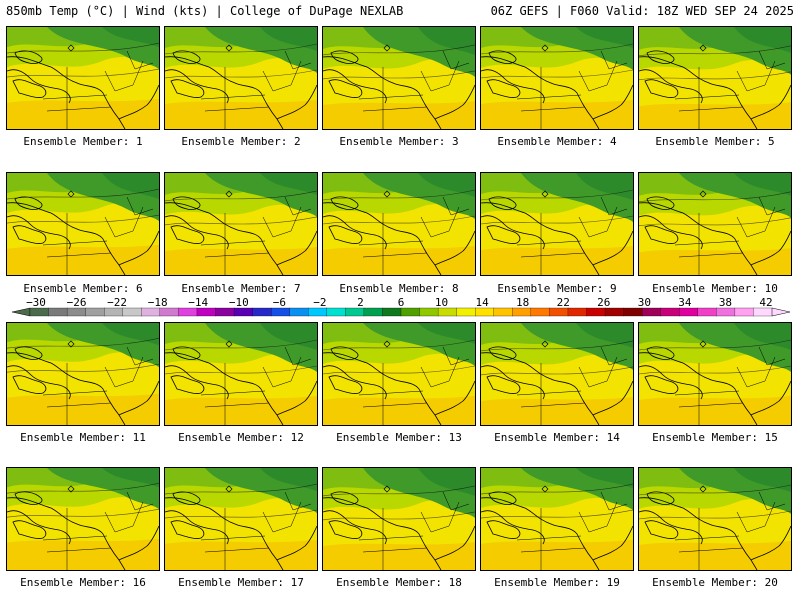  What do you see at coordinates (21, 312) in the screenshot?
I see `colorbar-low-arrow` at bounding box center [21, 312].